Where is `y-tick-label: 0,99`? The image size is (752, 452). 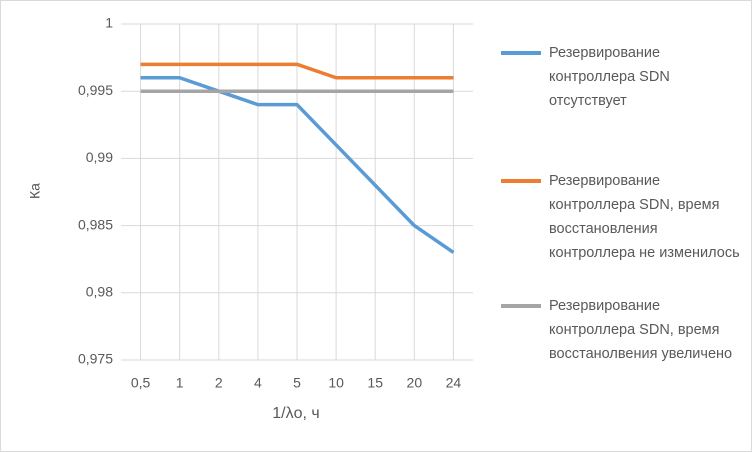 y-tick-label: 0,99 is located at coordinates (99, 157).